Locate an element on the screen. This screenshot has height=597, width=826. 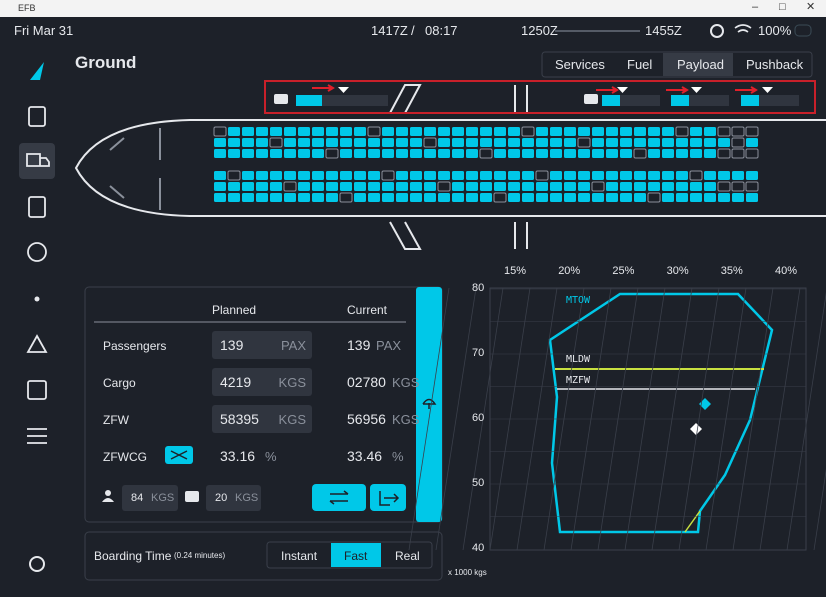
nav-performance is located at coordinates (37, 207).